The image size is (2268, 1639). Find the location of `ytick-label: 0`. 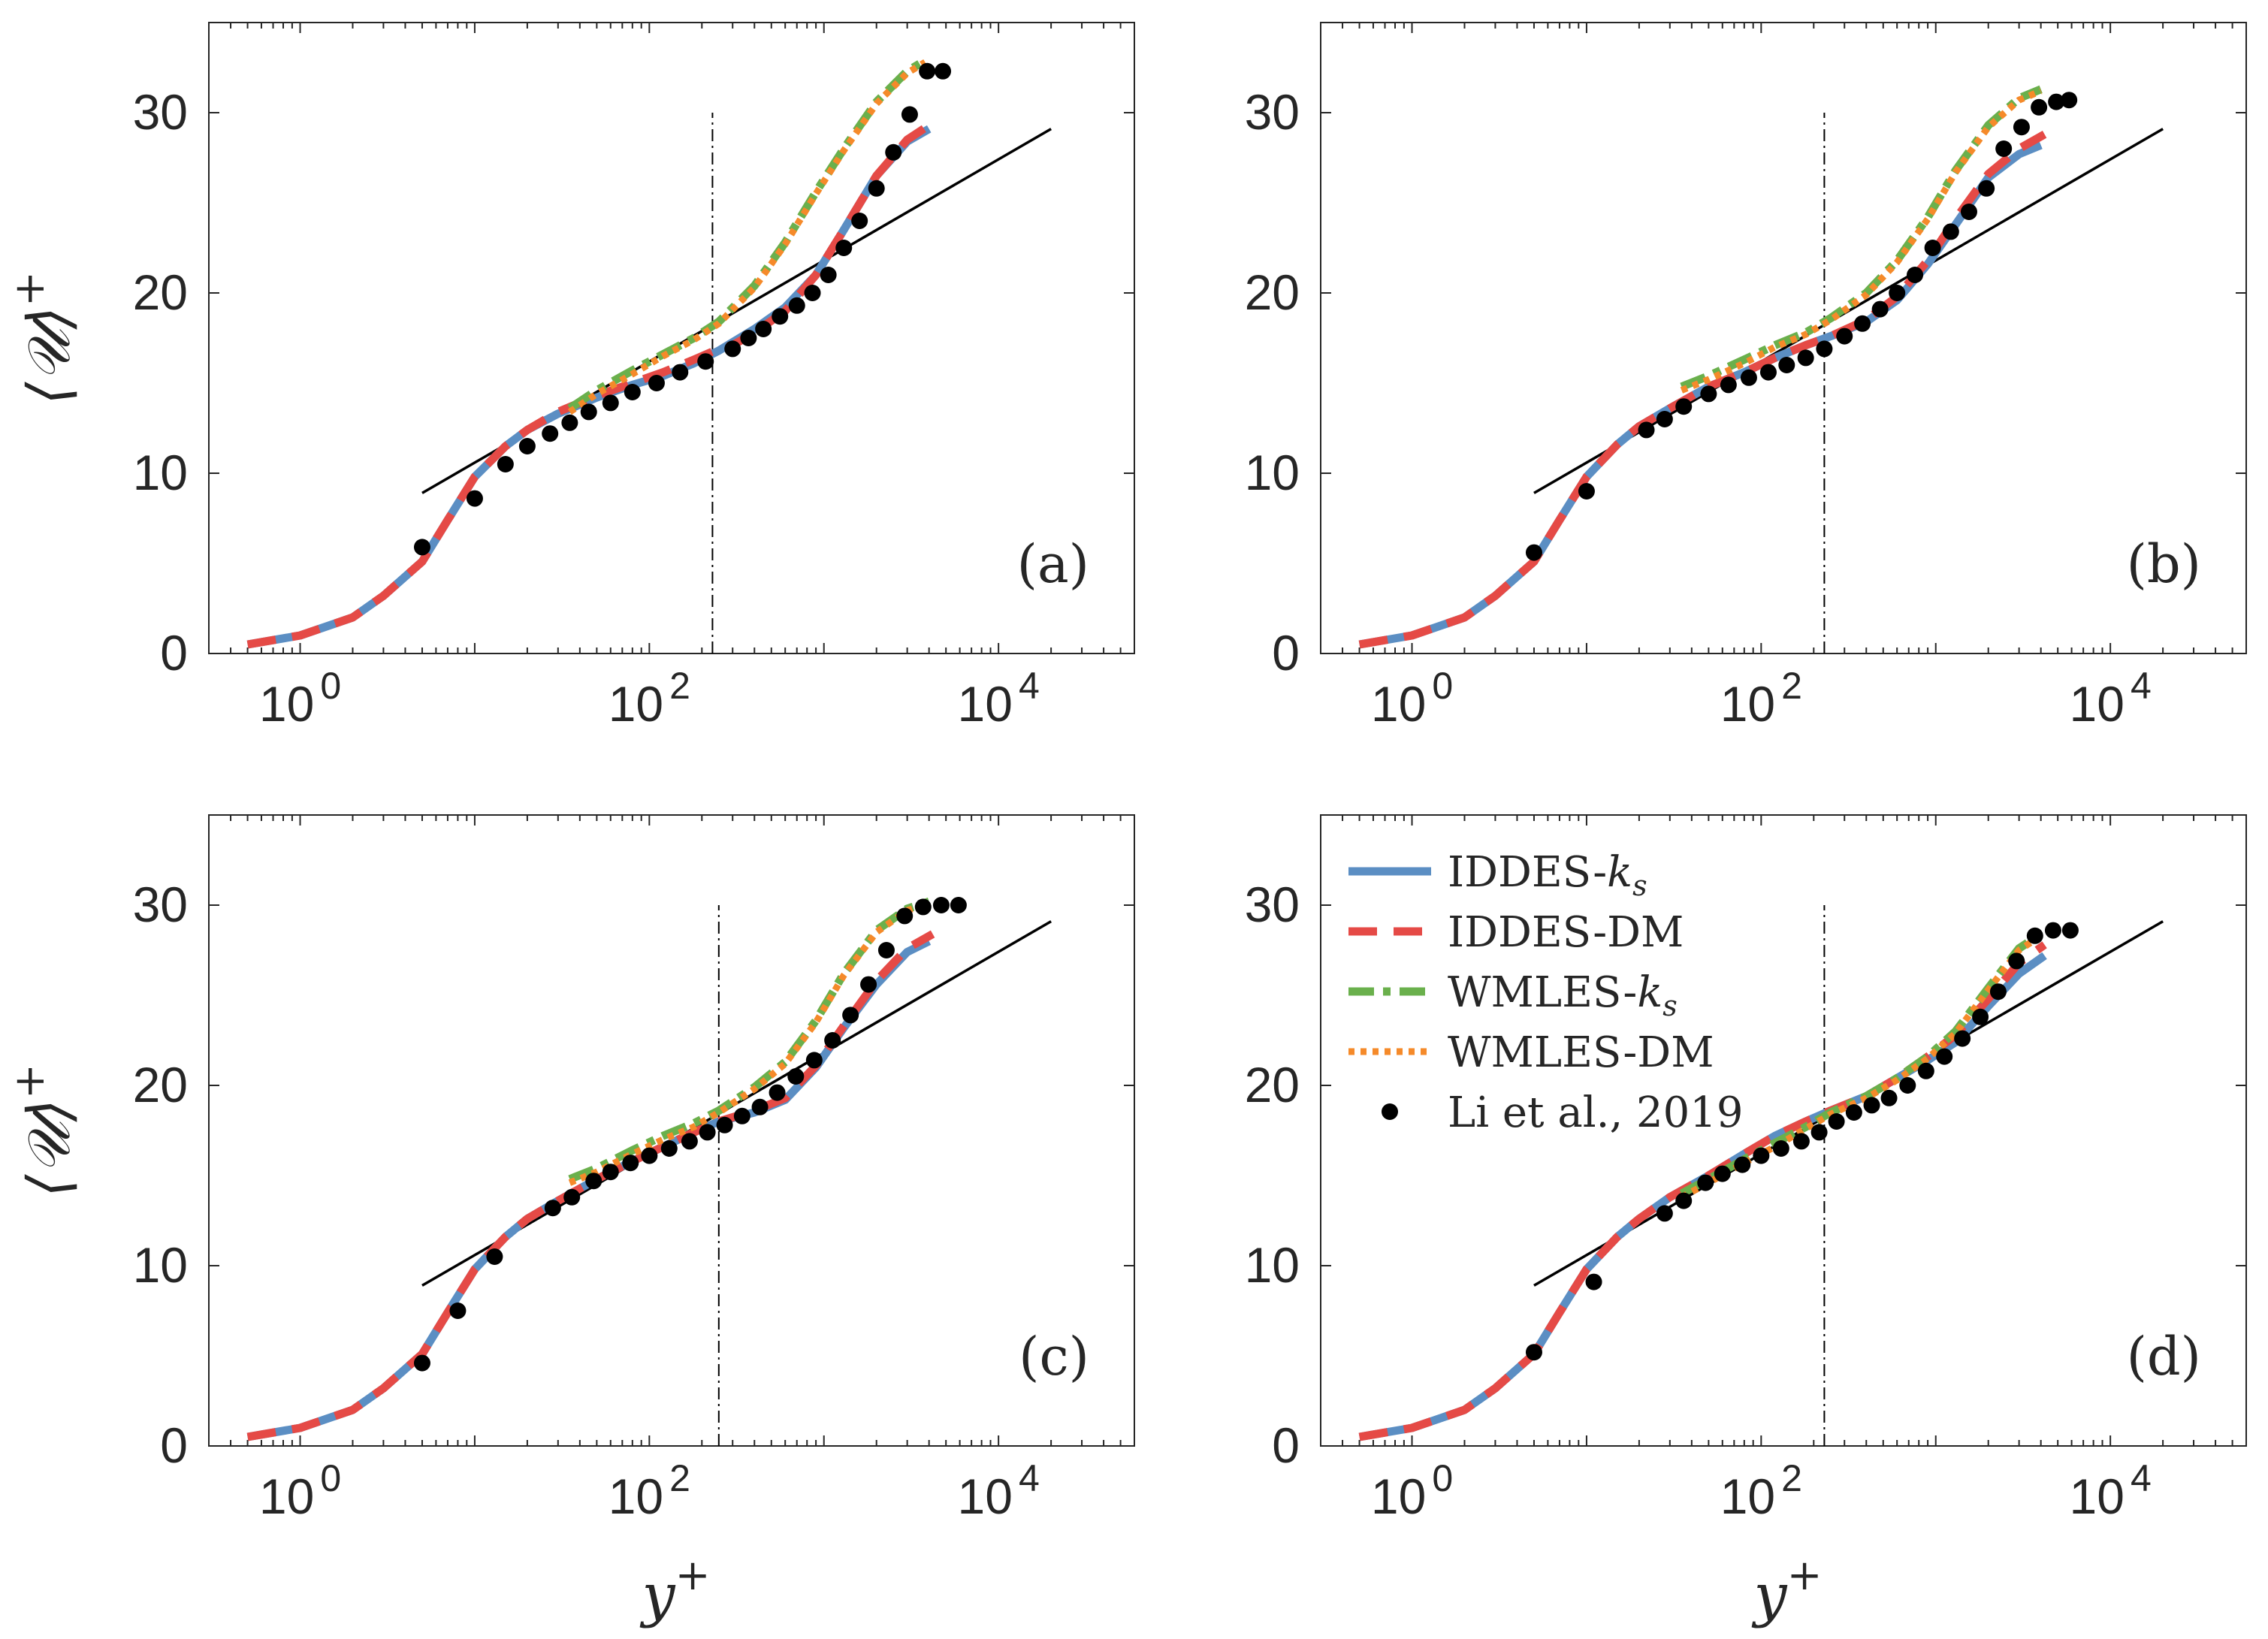

ytick-label: 0 is located at coordinates (174, 653).